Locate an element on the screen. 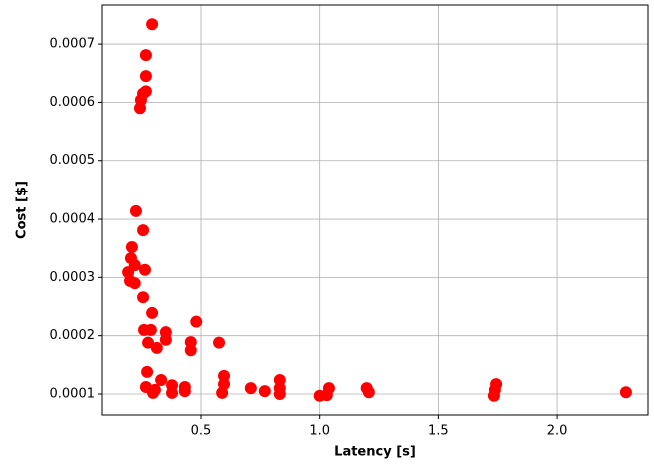  x-tick-label: 2.0 is located at coordinates (557, 431).